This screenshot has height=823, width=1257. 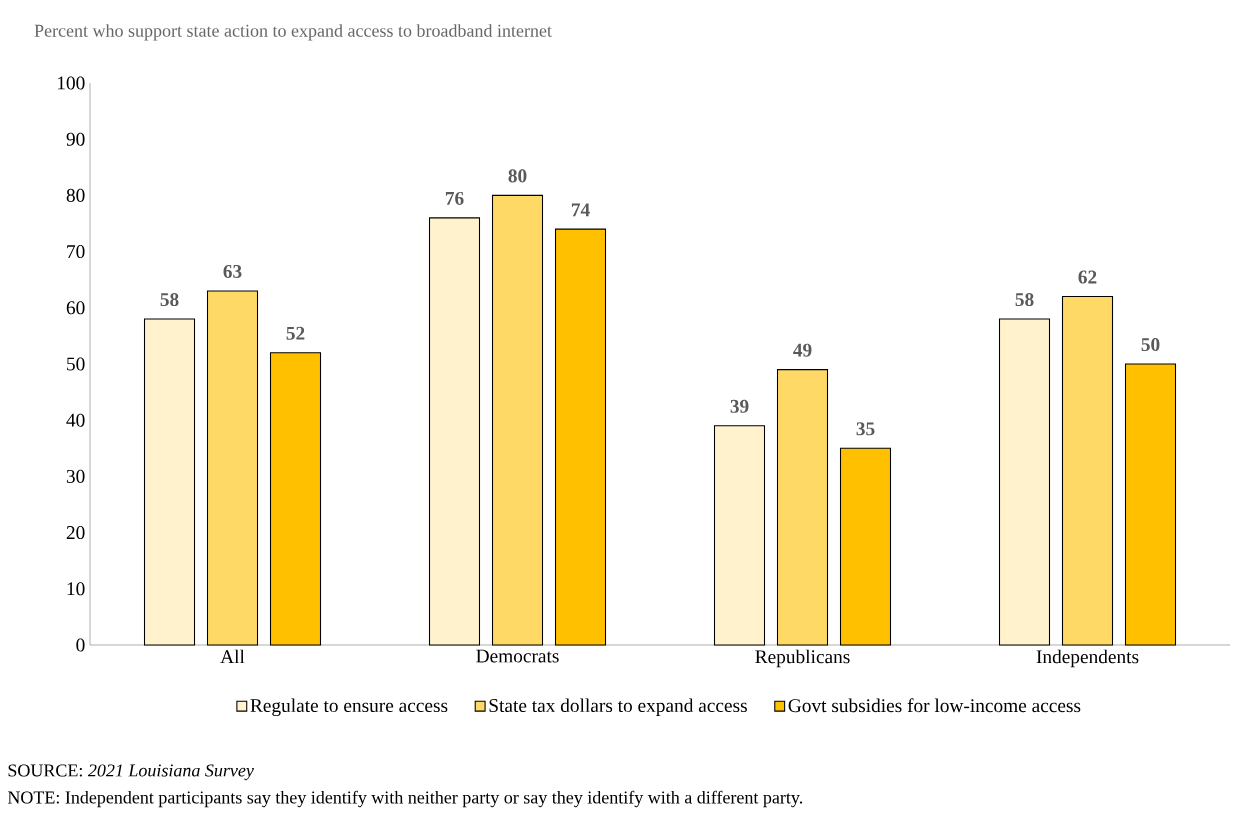 What do you see at coordinates (75, 533) in the screenshot?
I see `y-tick-label: 20` at bounding box center [75, 533].